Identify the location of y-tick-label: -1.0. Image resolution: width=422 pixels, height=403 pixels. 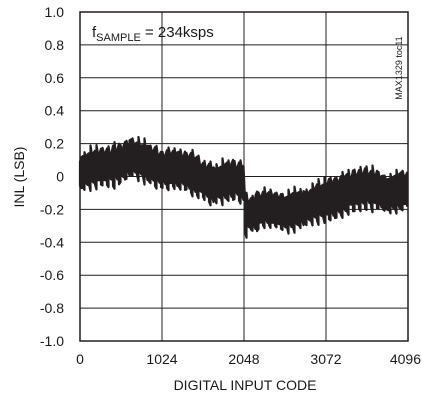
(52, 341).